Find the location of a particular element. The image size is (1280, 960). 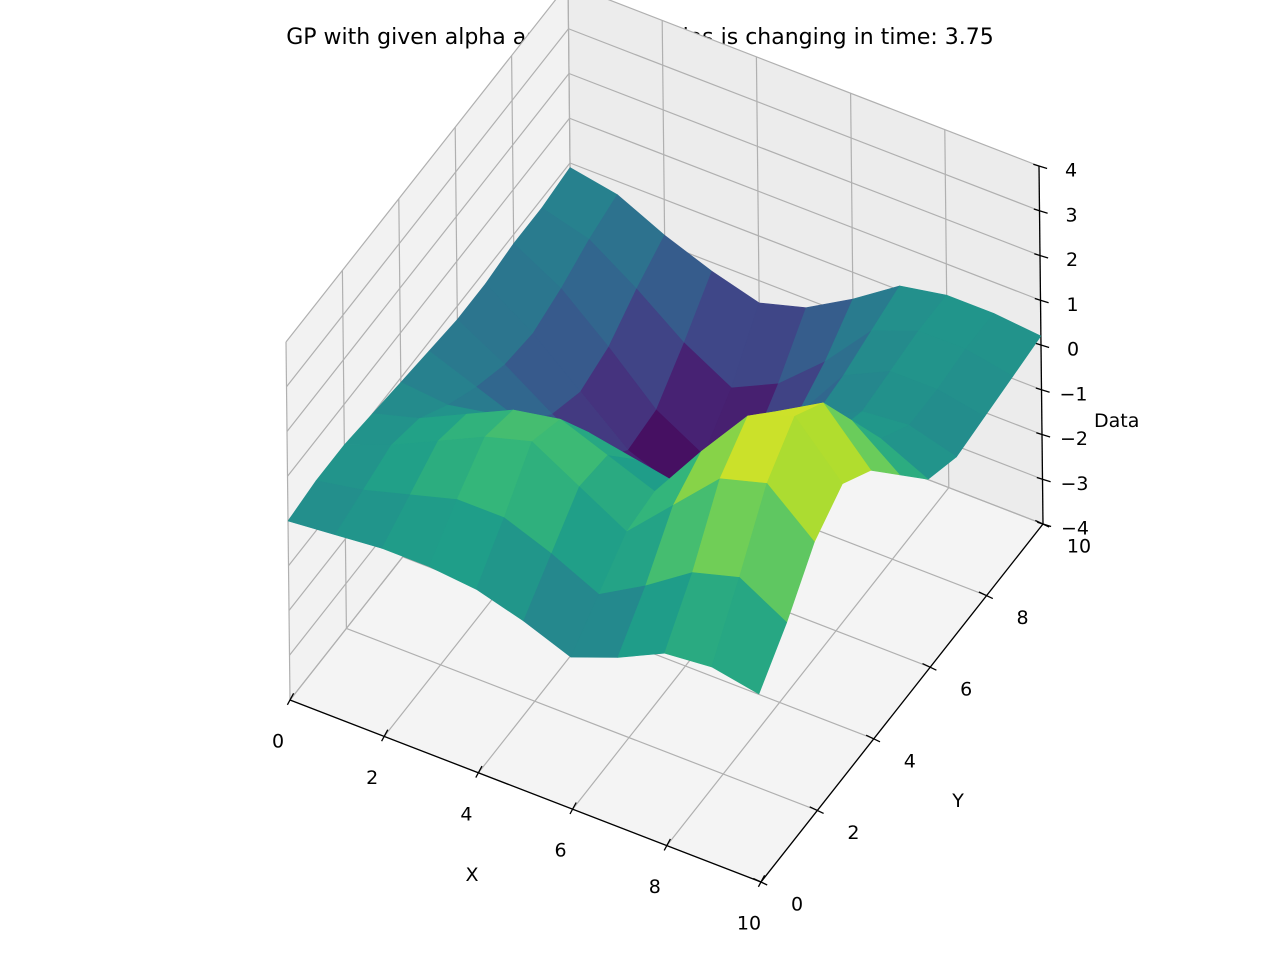

y-tick-label: 10 is located at coordinates (1079, 547).